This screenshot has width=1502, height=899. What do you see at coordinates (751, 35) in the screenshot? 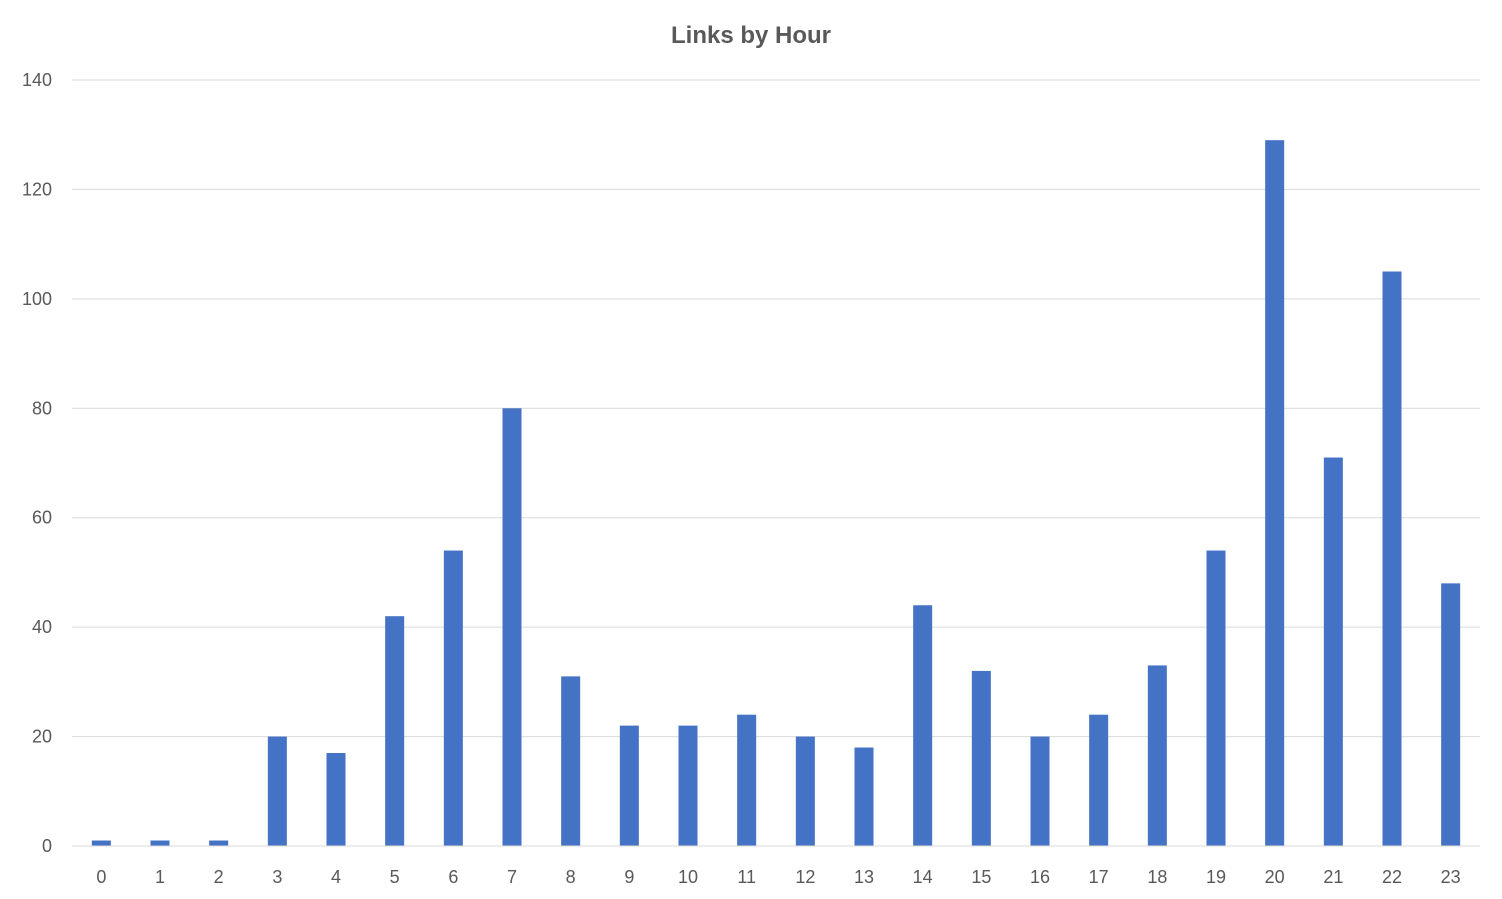
I see `chart-title: Links by Hour` at bounding box center [751, 35].